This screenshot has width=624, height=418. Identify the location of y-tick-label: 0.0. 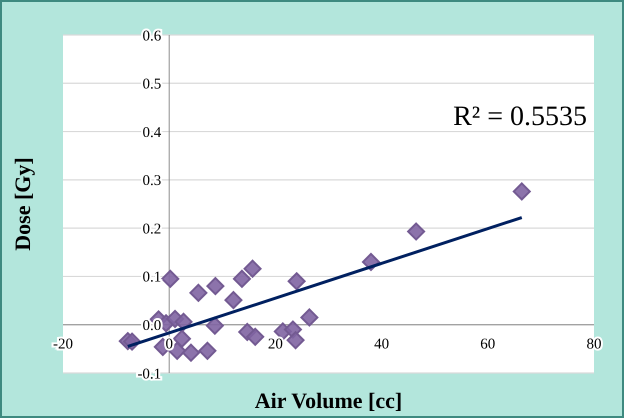
(152, 326).